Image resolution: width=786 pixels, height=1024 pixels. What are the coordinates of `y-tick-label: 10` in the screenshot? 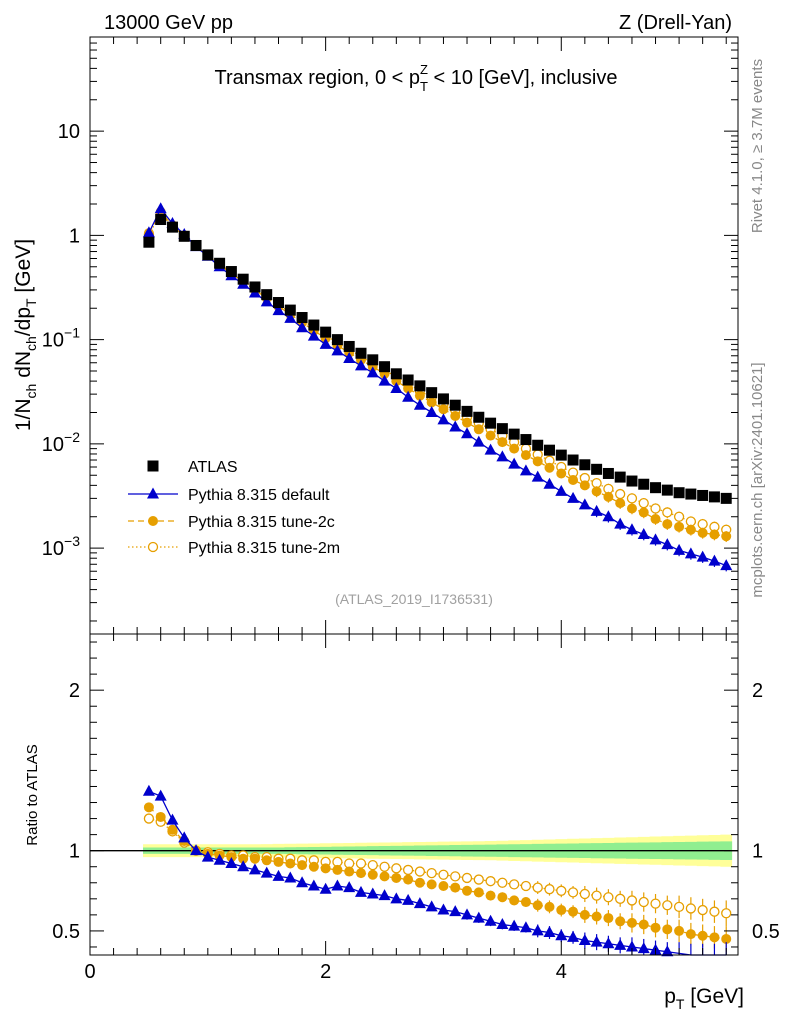 It's located at (69, 132).